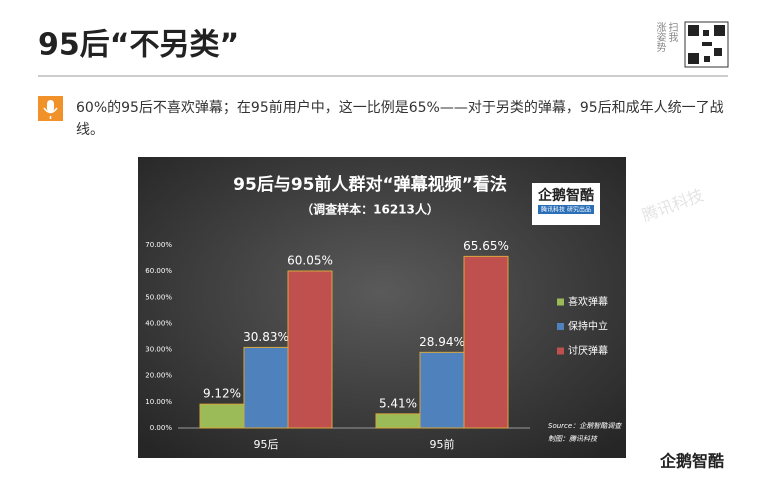 Image resolution: width=768 pixels, height=480 pixels. I want to click on mic-icon, so click(50, 108).